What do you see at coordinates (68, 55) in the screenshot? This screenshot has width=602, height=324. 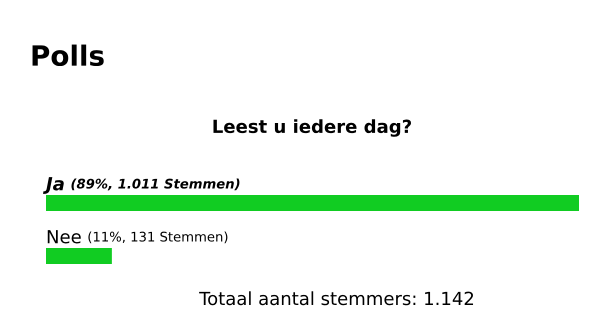 I see `chart-title: Polls` at bounding box center [68, 55].